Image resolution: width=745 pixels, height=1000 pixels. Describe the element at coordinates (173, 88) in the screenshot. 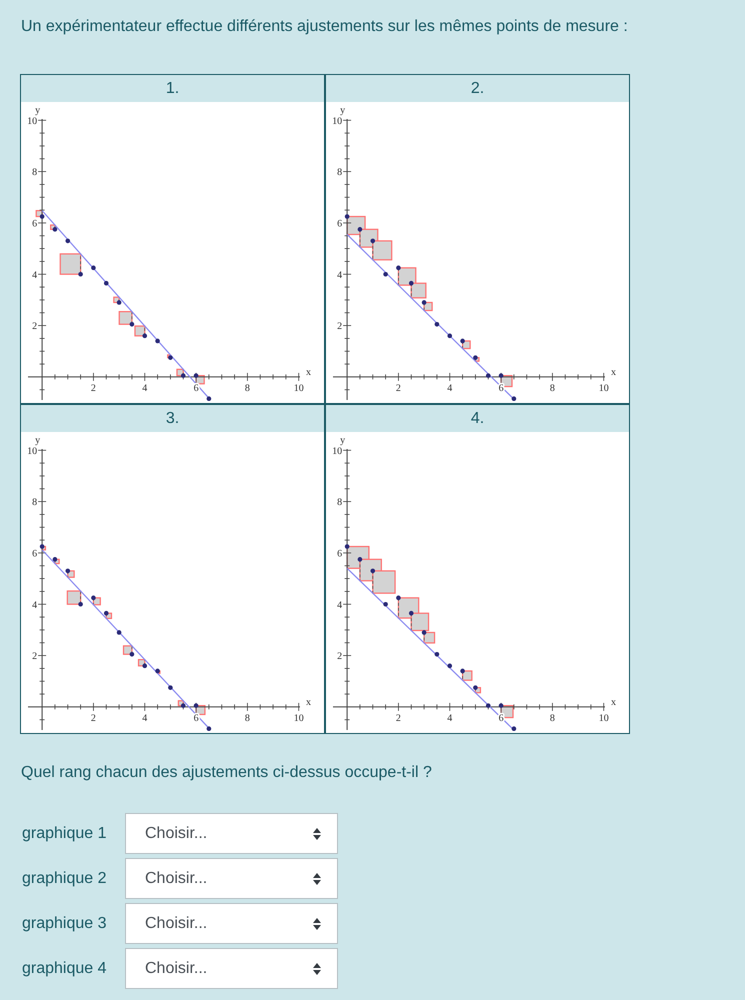

I see `chart-title: 1.` at that location.